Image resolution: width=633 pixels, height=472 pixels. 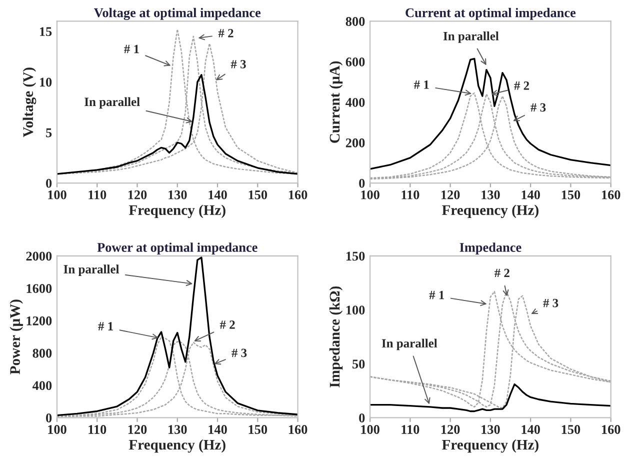 What do you see at coordinates (16, 337) in the screenshot?
I see `y-axis-title: Power (μW)` at bounding box center [16, 337].